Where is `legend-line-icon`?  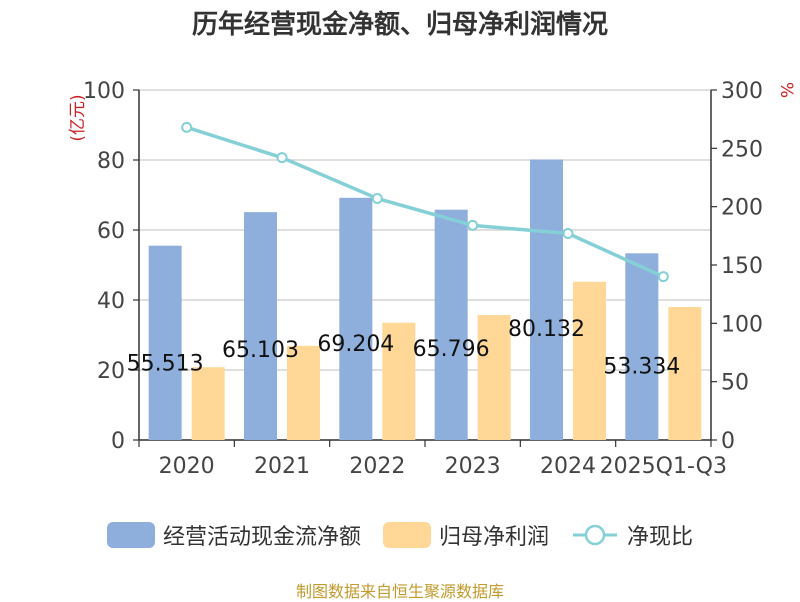
legend-line-icon is located at coordinates (595, 535).